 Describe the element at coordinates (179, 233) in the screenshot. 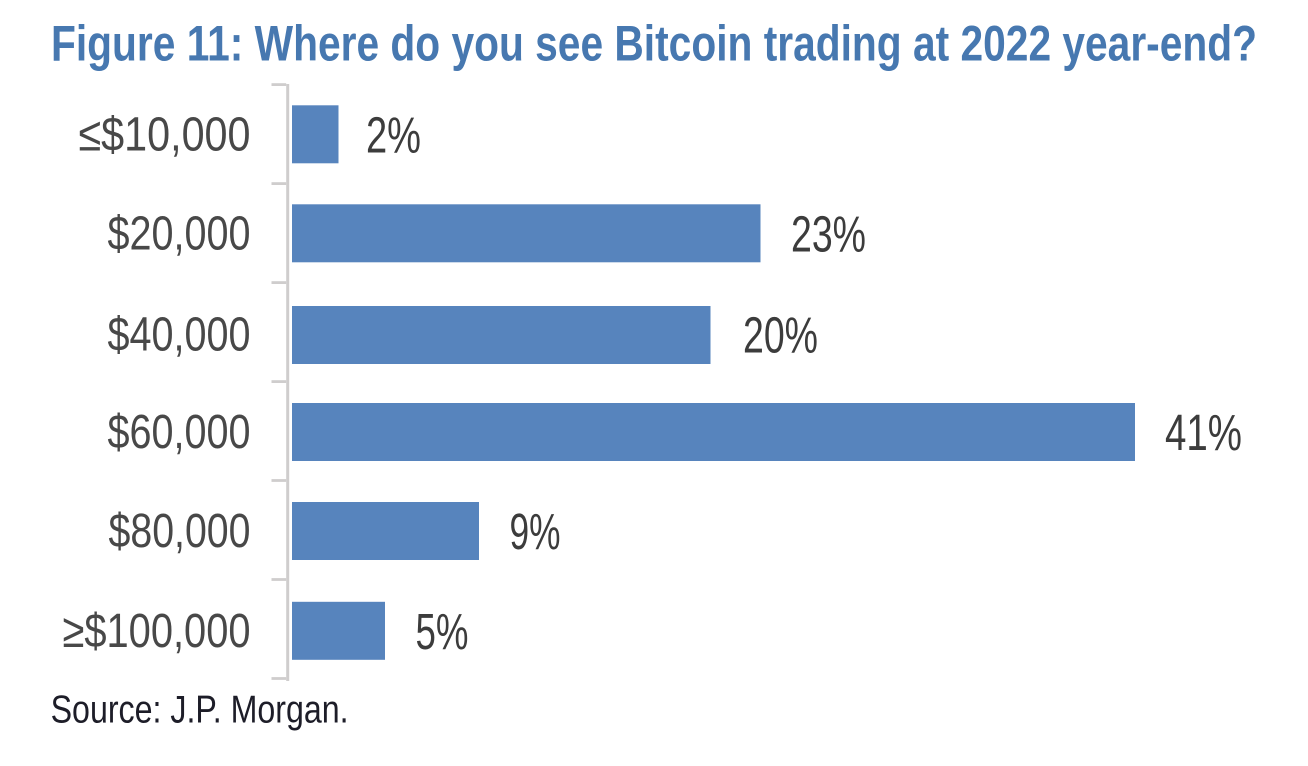

I see `svg-text: $20,000` at that location.